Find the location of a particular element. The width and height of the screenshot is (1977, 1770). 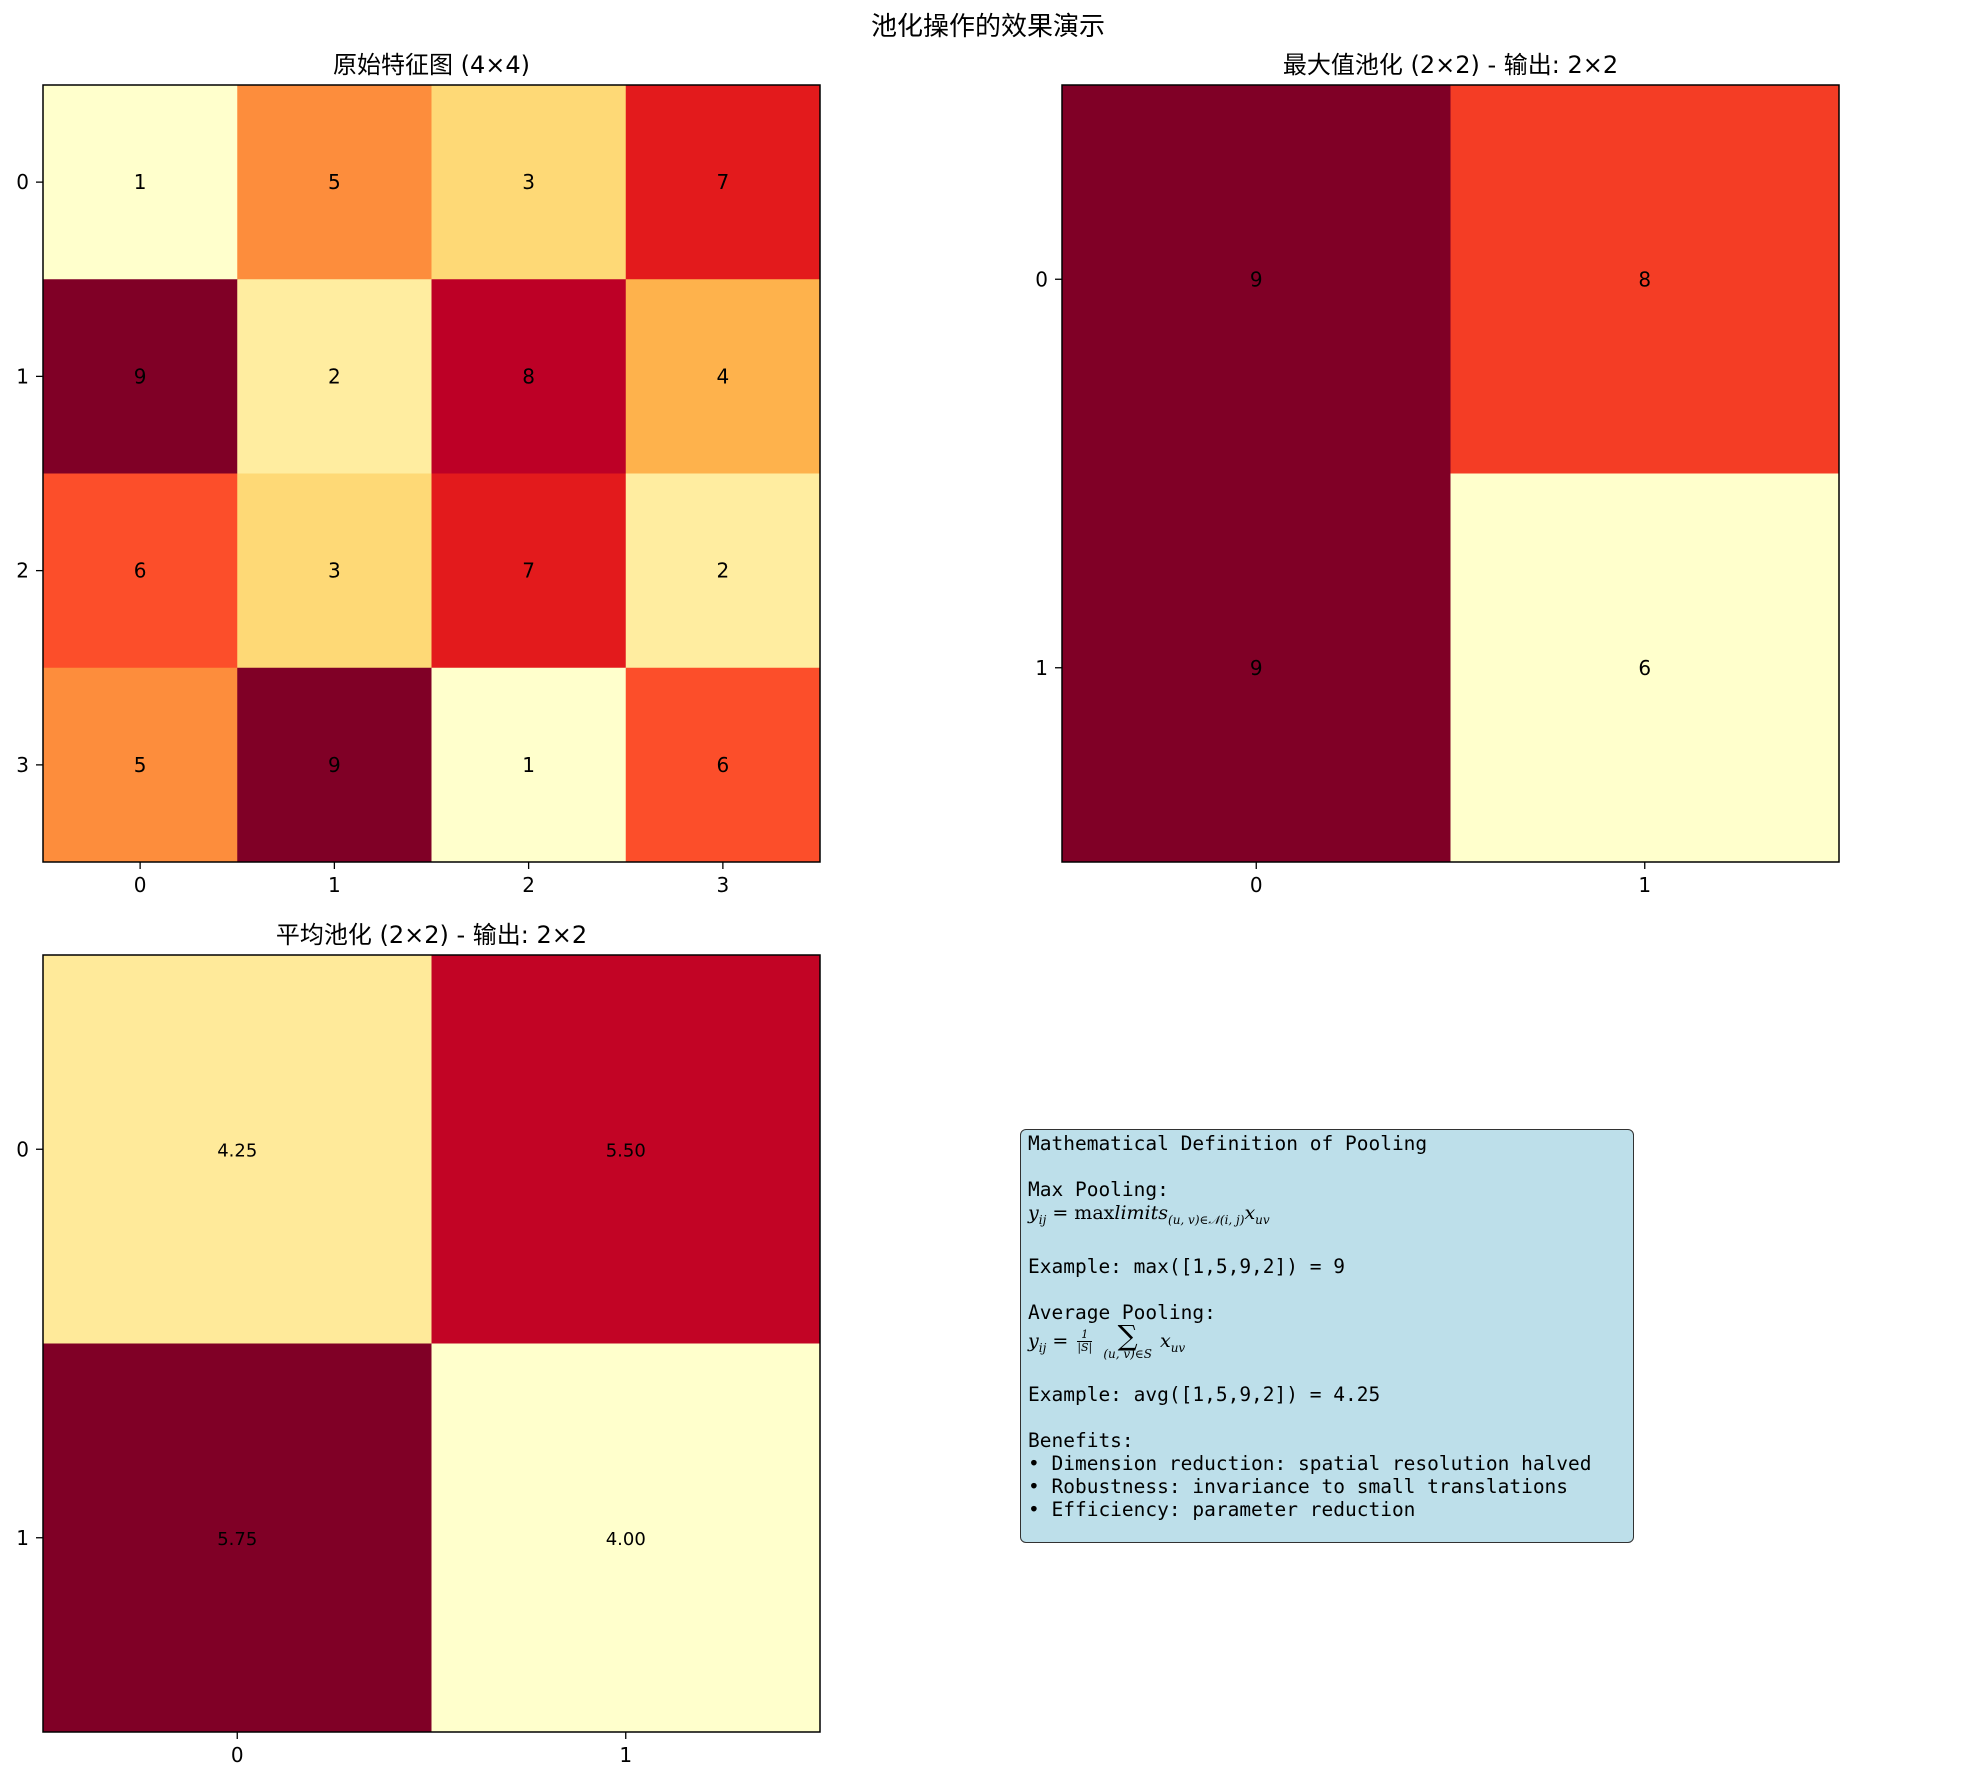

cell-value-label: 5.75 is located at coordinates (237, 1539).